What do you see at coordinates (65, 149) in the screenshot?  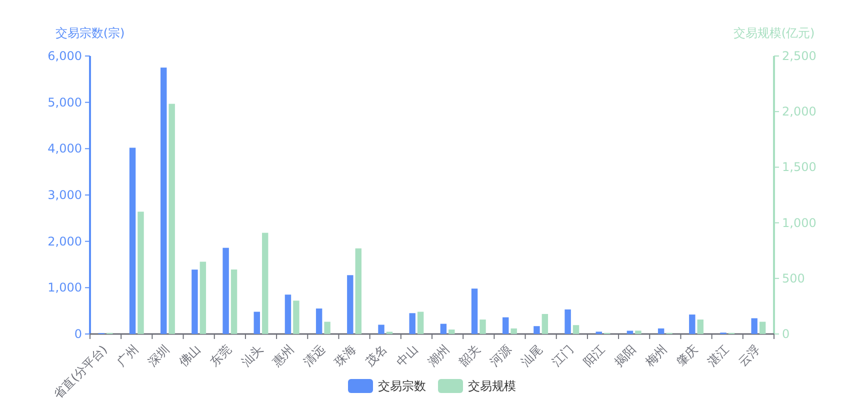 I see `y-tick-label: 4,000` at bounding box center [65, 149].